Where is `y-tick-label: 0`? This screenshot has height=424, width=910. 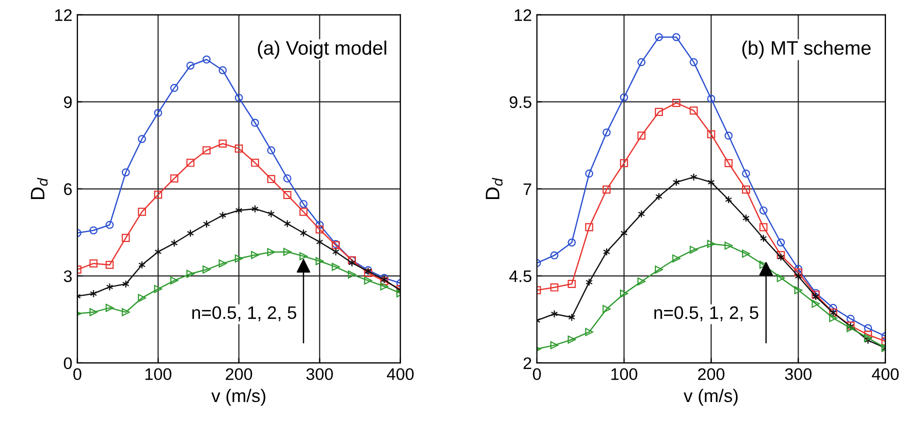 y-tick-label: 0 is located at coordinates (68, 363).